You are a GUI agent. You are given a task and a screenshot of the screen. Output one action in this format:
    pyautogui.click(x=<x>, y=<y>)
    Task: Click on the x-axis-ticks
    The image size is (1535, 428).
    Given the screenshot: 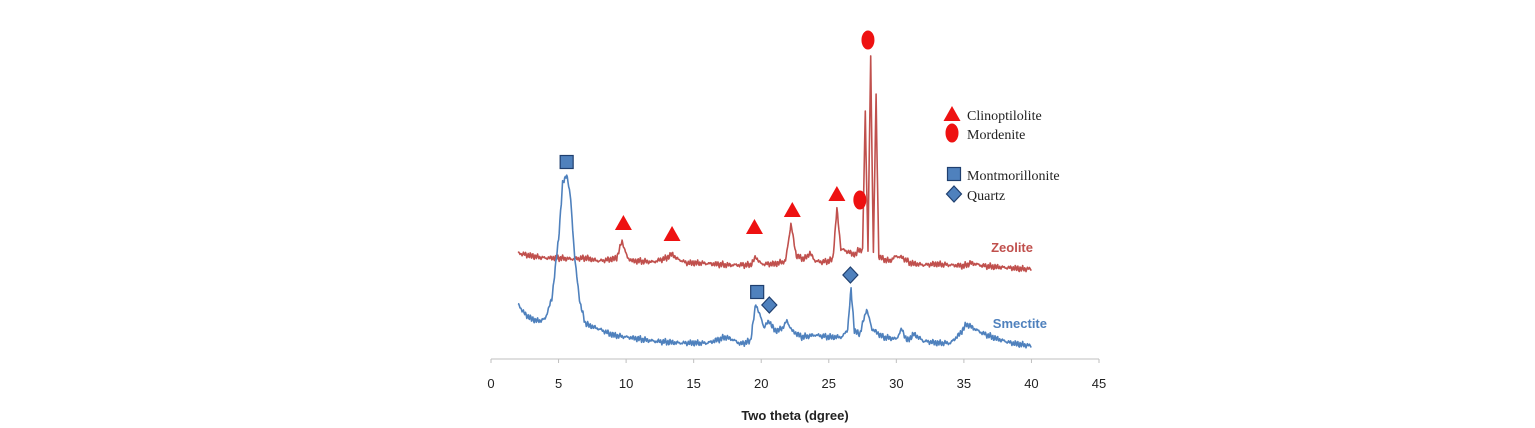 What is the action you would take?
    pyautogui.click(x=795, y=361)
    